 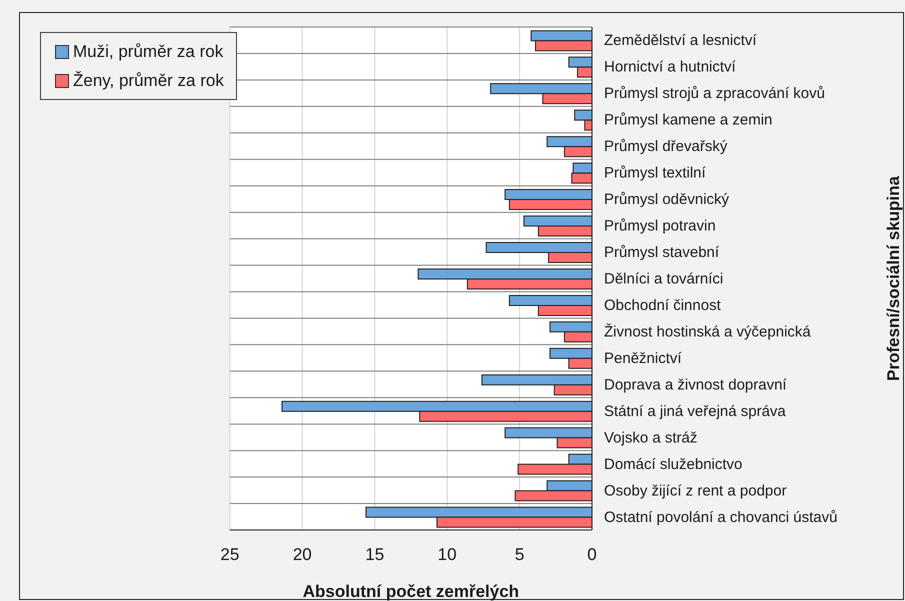 I want to click on x-axis-title: Absolutní počet zemřelých, so click(x=411, y=591).